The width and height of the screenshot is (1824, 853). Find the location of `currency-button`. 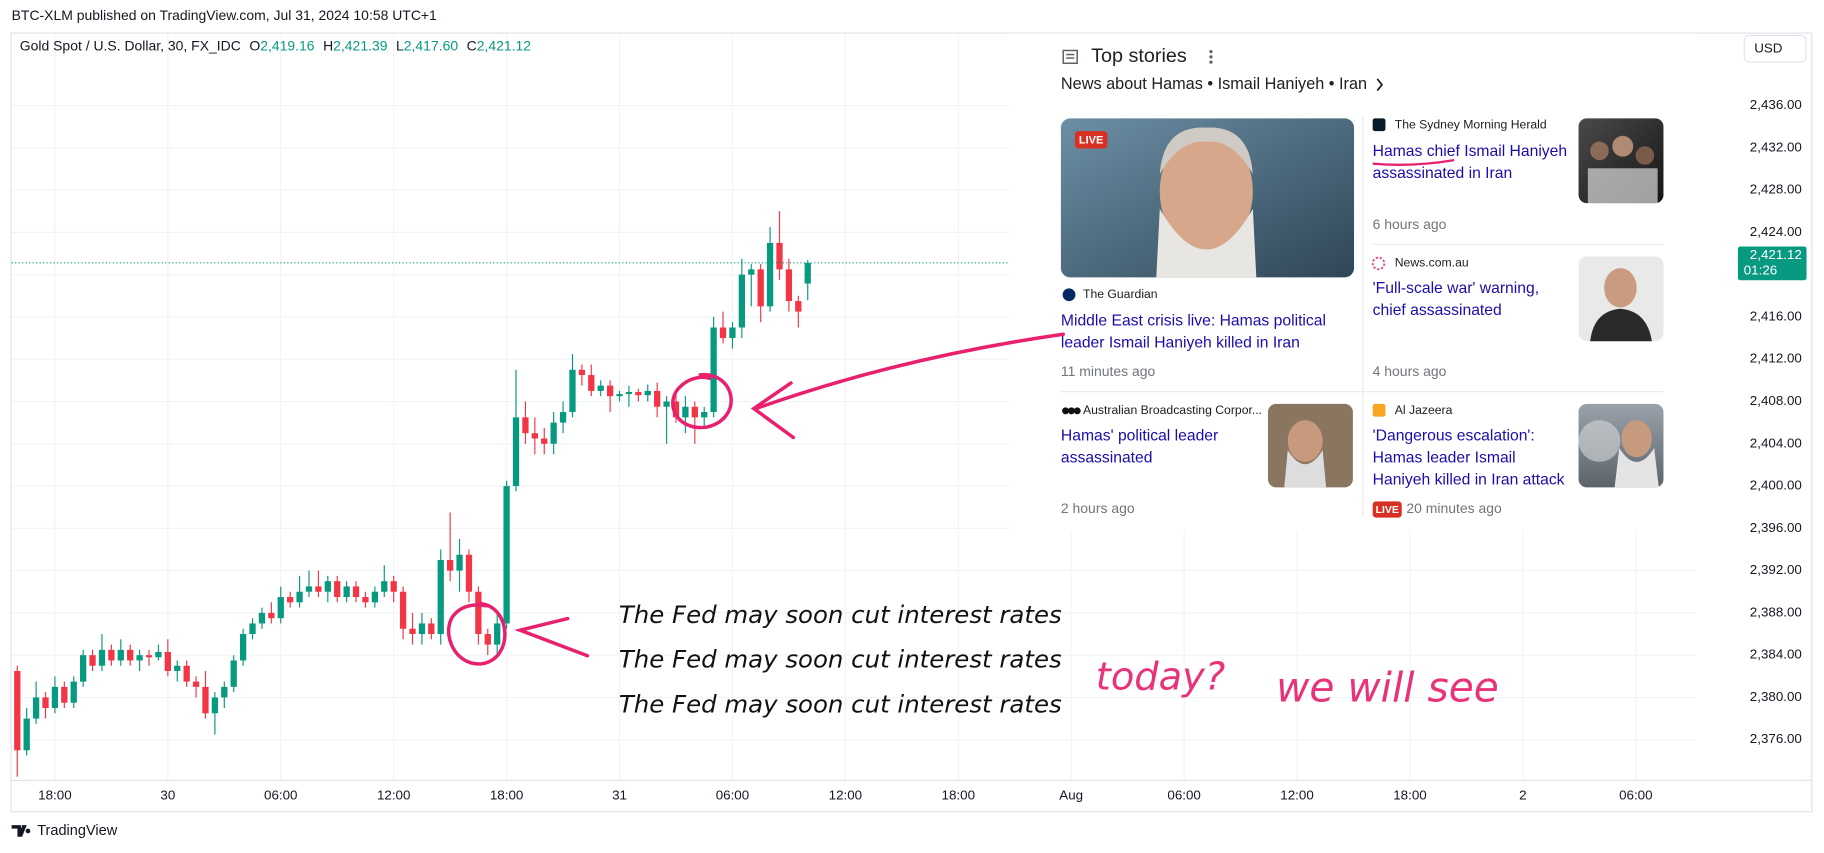

currency-button is located at coordinates (1775, 48).